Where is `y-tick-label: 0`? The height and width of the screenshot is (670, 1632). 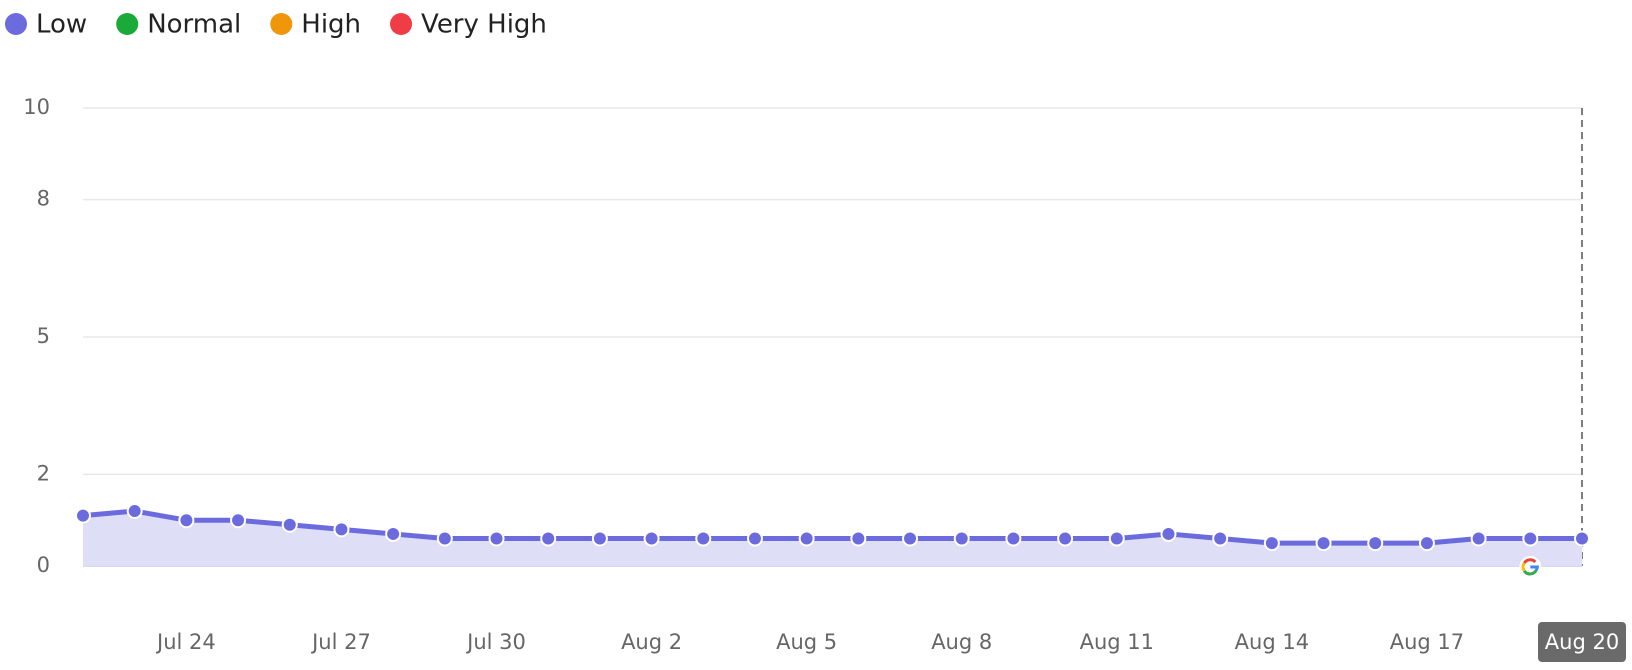
y-tick-label: 0 is located at coordinates (43, 565).